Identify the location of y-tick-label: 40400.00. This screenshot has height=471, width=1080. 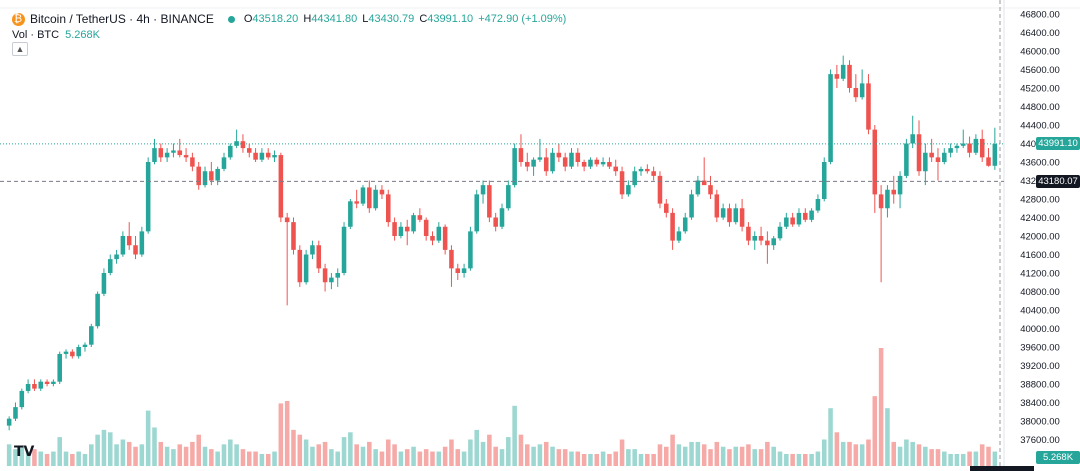
(1040, 311).